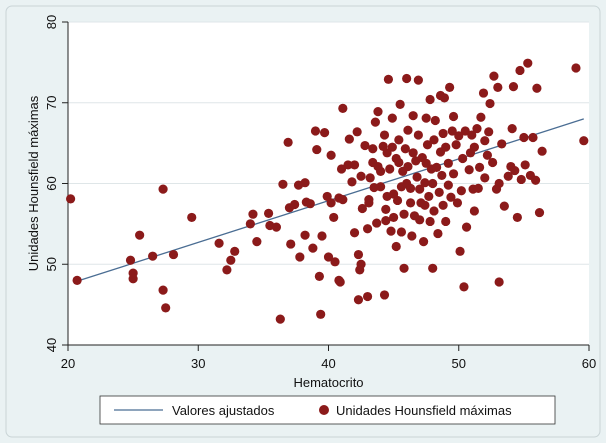  Describe the element at coordinates (459, 363) in the screenshot. I see `x-tick-label: 50` at that location.